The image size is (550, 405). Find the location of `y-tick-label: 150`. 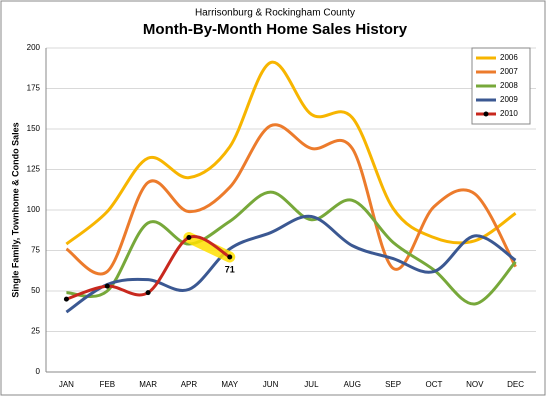

y-tick-label: 150 is located at coordinates (34, 128).